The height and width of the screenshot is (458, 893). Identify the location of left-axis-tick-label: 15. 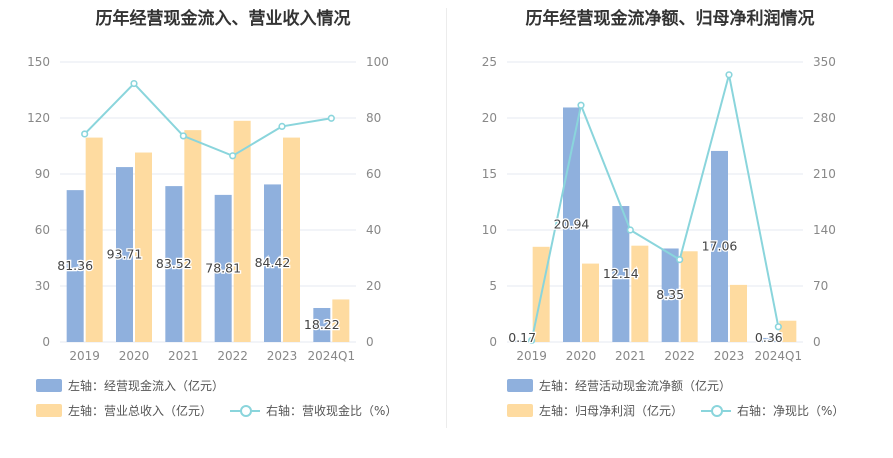
(489, 174).